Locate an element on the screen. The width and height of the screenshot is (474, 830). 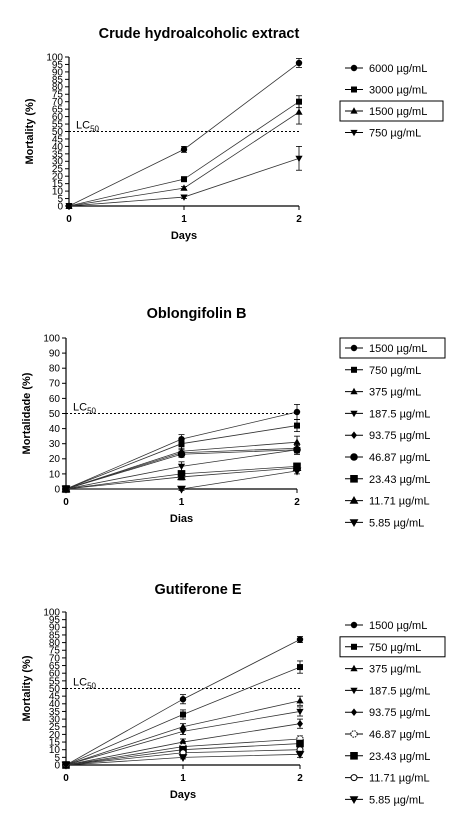
series-line is located at coordinates (184, 159).